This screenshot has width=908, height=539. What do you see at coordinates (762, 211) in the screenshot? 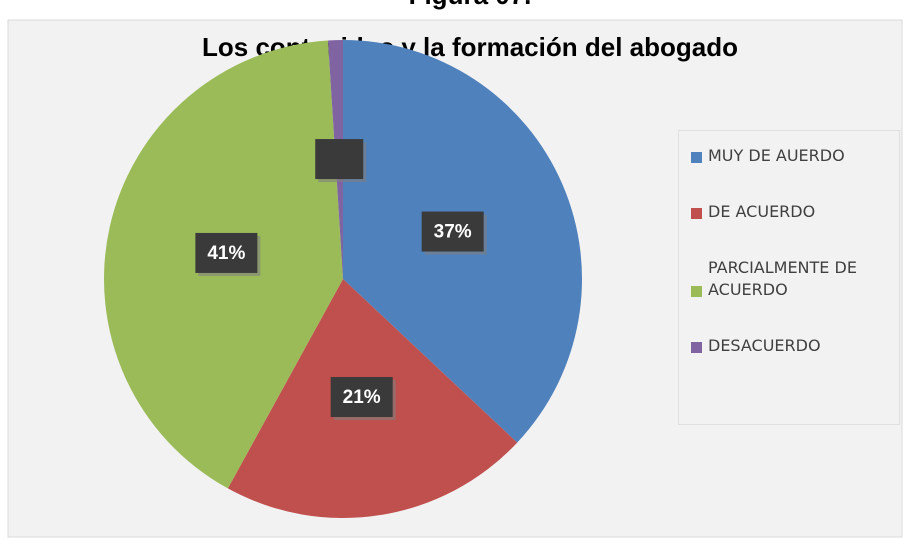
I see `legend-label: DE ACUERDO` at bounding box center [762, 211].